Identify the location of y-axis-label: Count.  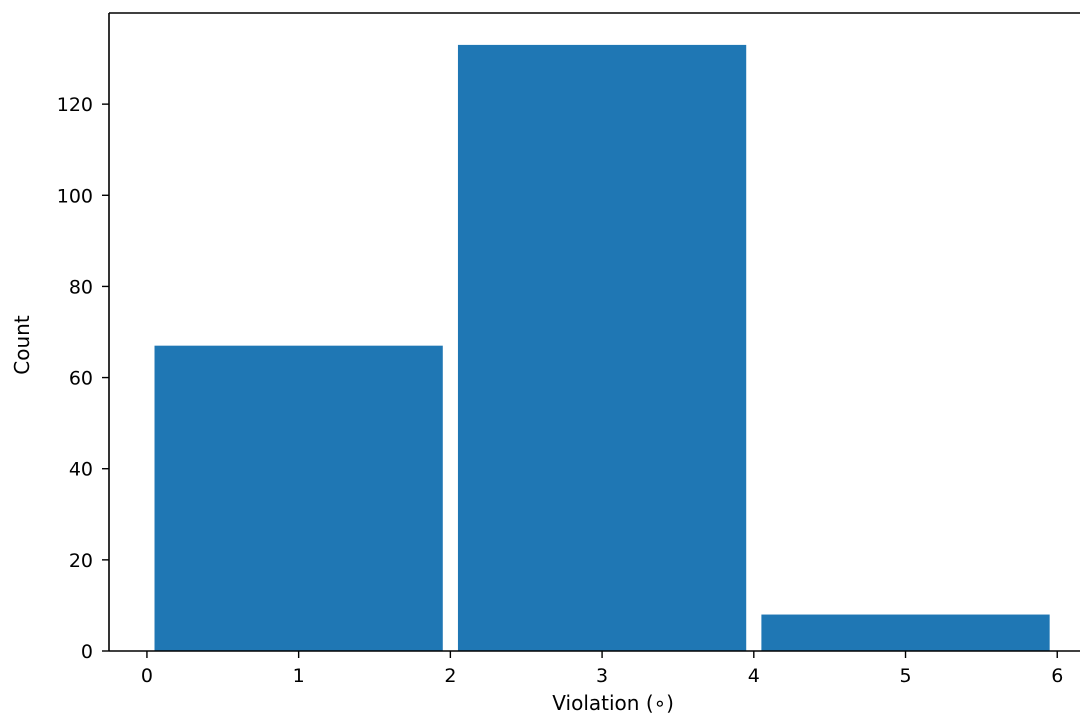
(22, 345).